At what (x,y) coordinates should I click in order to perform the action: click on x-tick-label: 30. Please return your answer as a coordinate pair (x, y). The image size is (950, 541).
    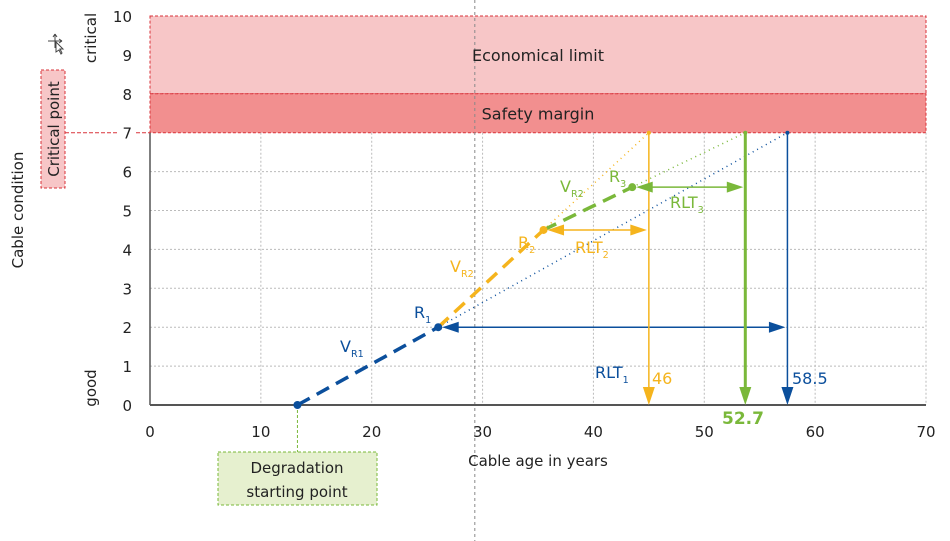
    Looking at the image, I should click on (482, 432).